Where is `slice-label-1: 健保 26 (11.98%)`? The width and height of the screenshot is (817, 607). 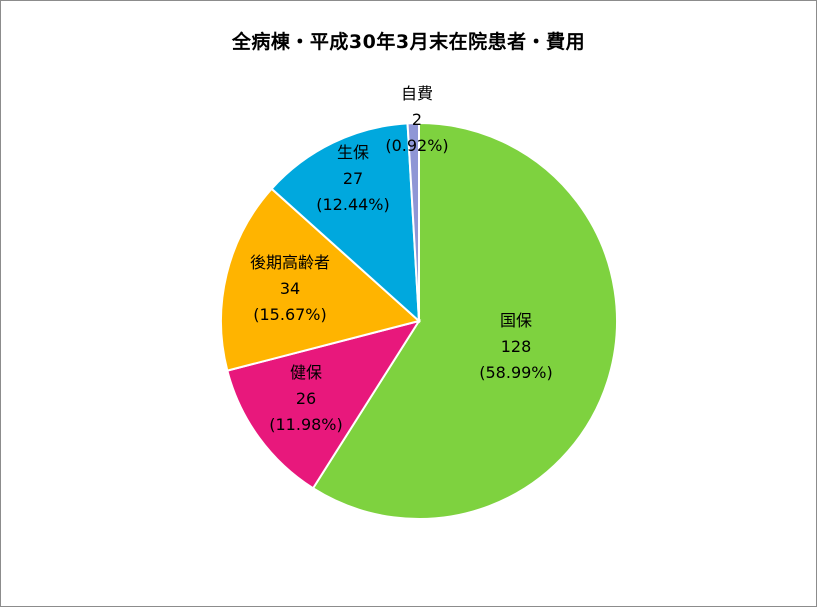
slice-label-1: 健保 26 (11.98%) is located at coordinates (306, 398).